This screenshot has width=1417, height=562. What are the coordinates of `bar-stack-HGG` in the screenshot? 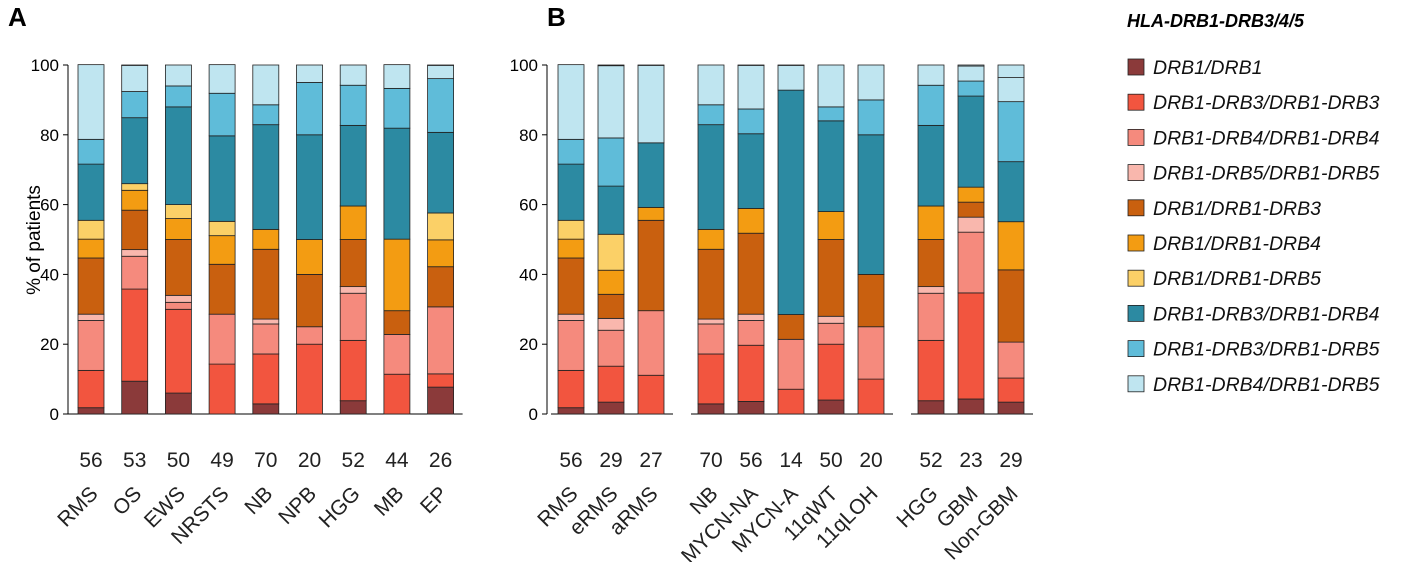 It's located at (353, 239).